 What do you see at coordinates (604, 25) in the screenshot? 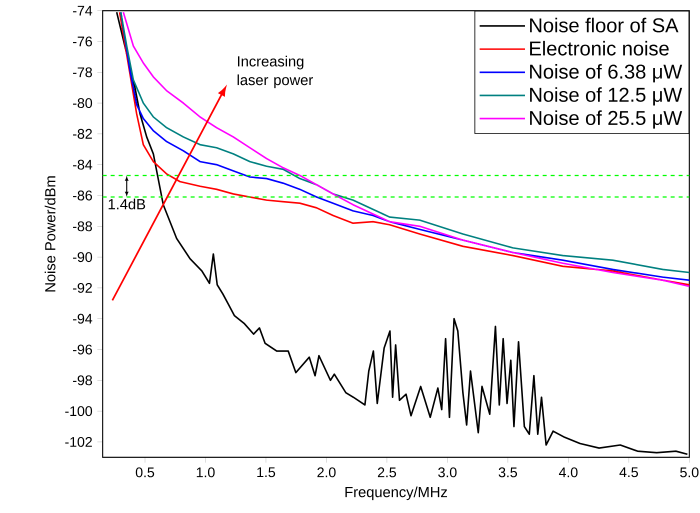
I see `legend-label: Noise floor of SA` at bounding box center [604, 25].